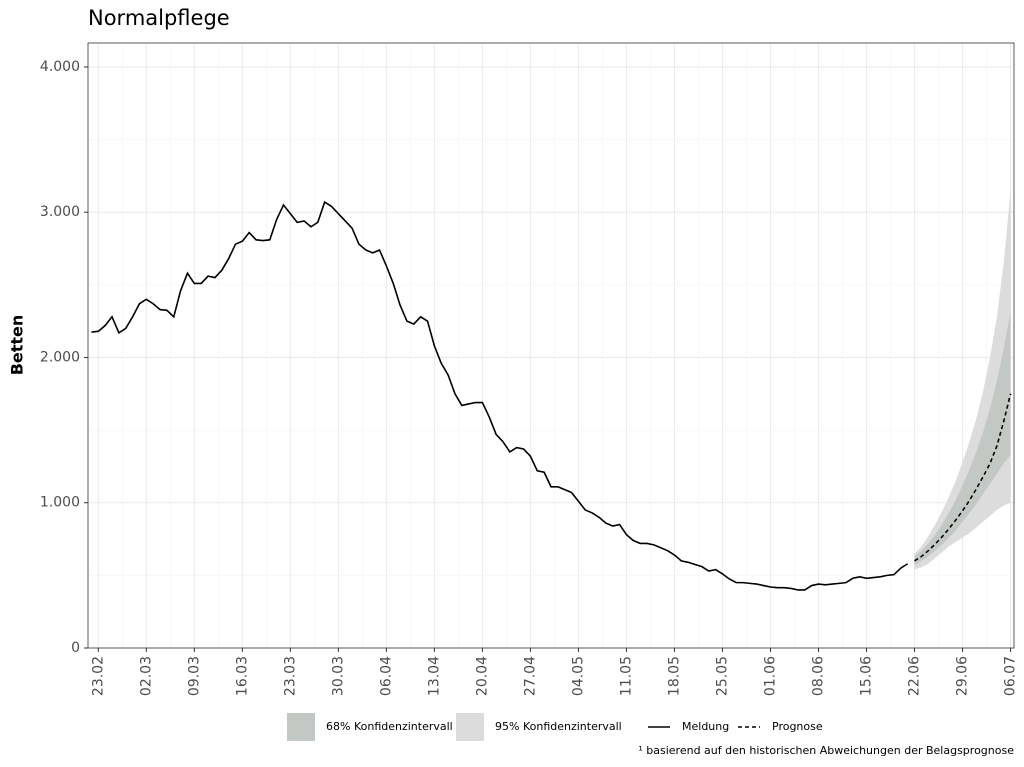 The width and height of the screenshot is (1024, 767). I want to click on y-tick-label: 3.000, so click(60, 212).